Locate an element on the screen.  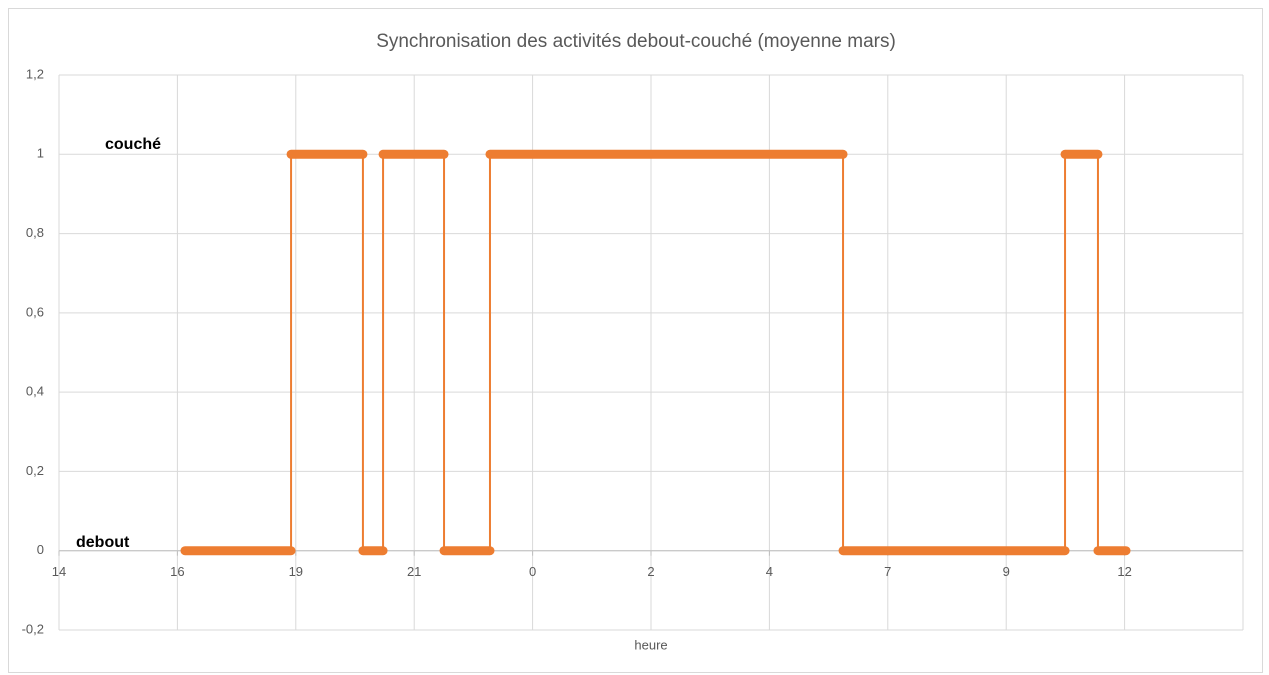
y-tick-label: 0,4 is located at coordinates (35, 391).